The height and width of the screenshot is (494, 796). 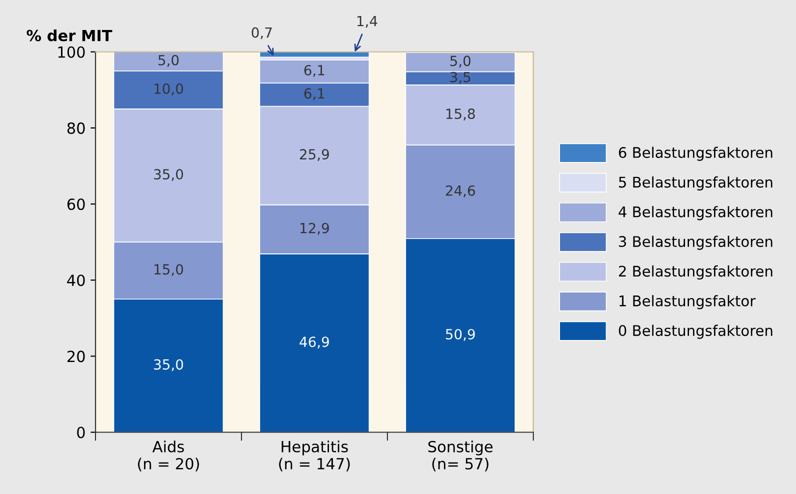 What do you see at coordinates (314, 228) in the screenshot?
I see `data-label: 12,9` at bounding box center [314, 228].